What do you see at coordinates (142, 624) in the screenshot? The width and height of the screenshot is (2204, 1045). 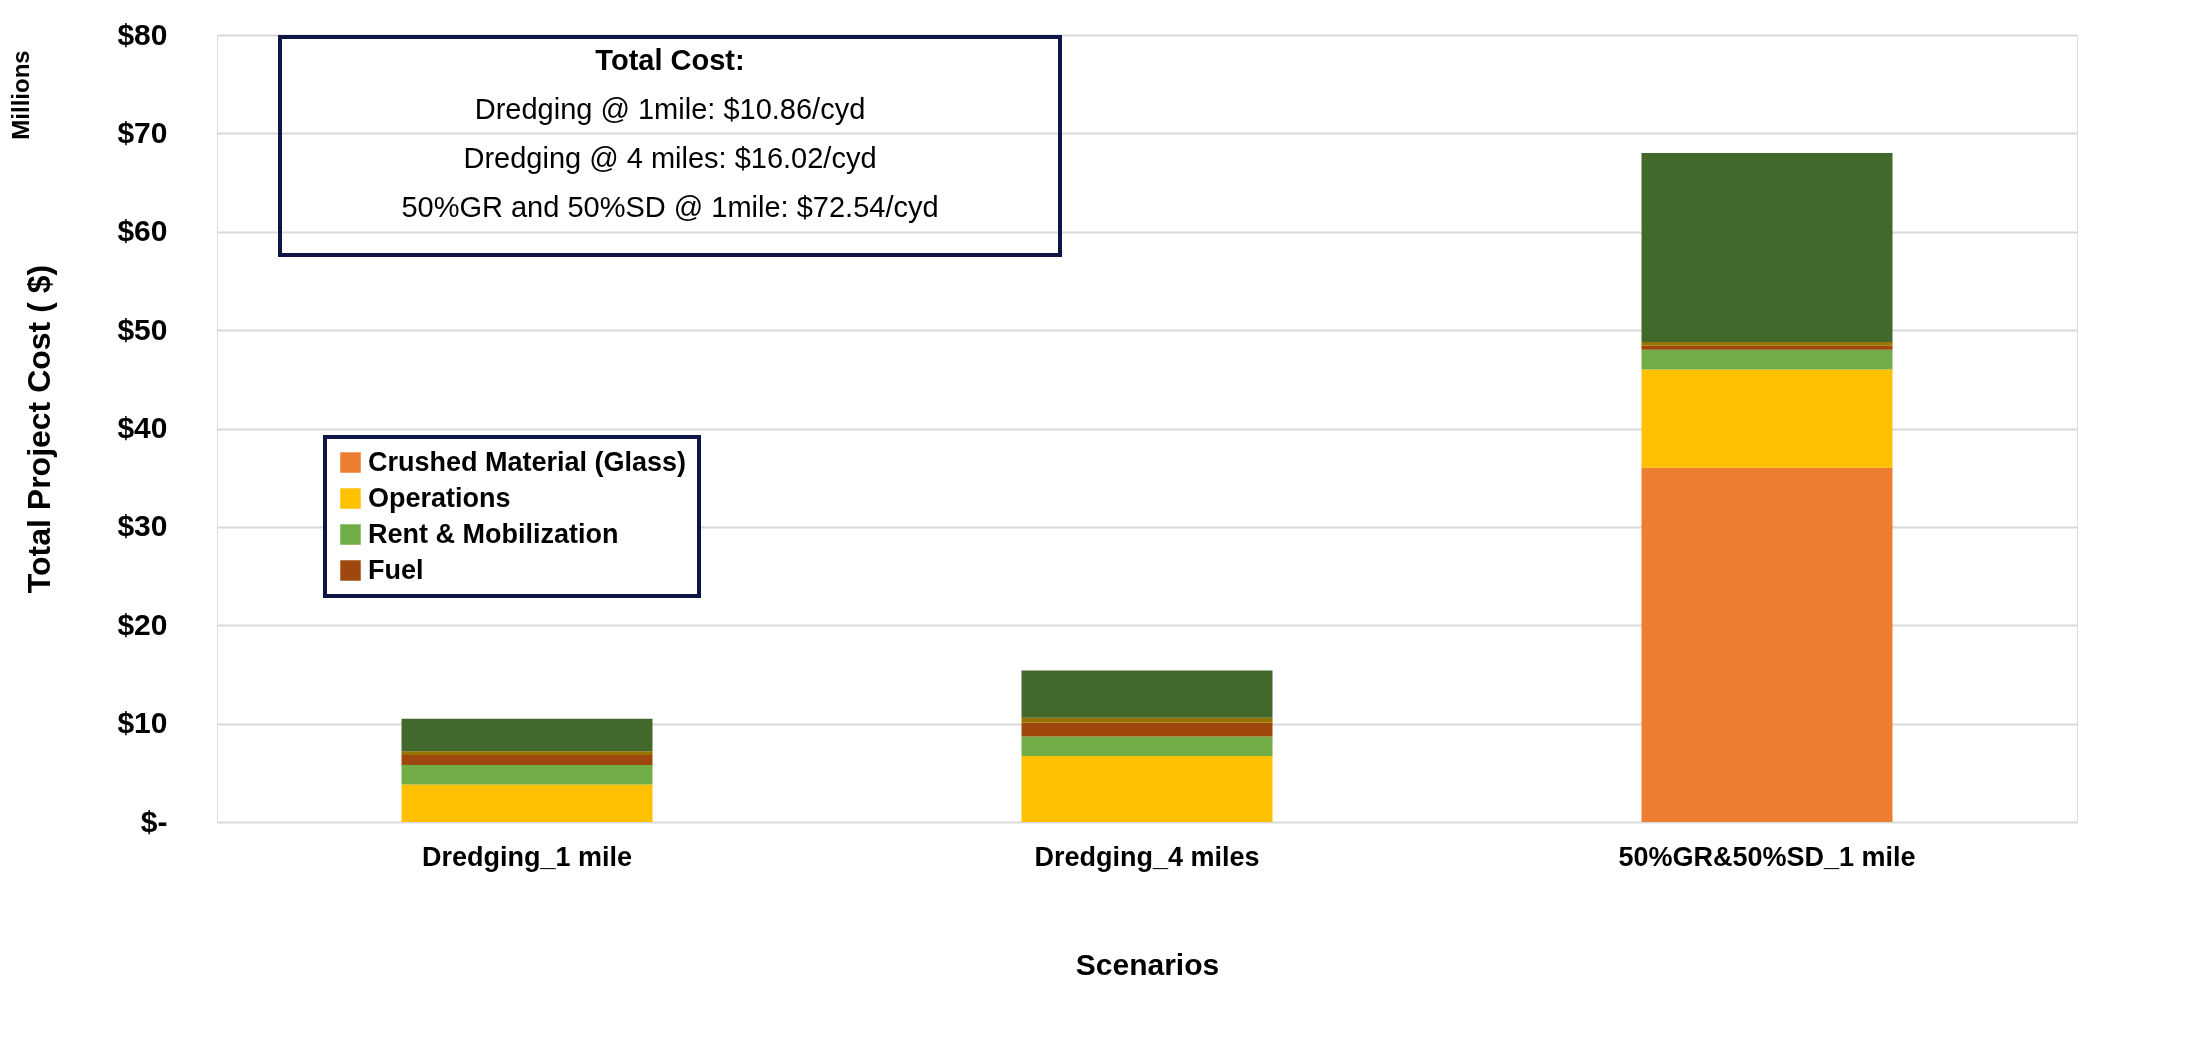 I see `y-tick-label: $20` at bounding box center [142, 624].